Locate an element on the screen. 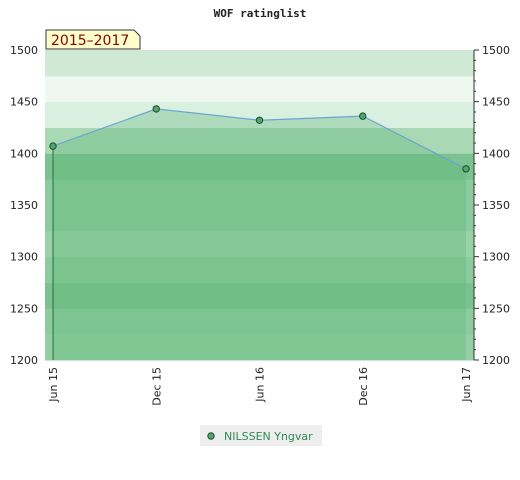 This screenshot has width=520, height=480. x-tick-label: Dec 15 is located at coordinates (156, 386).